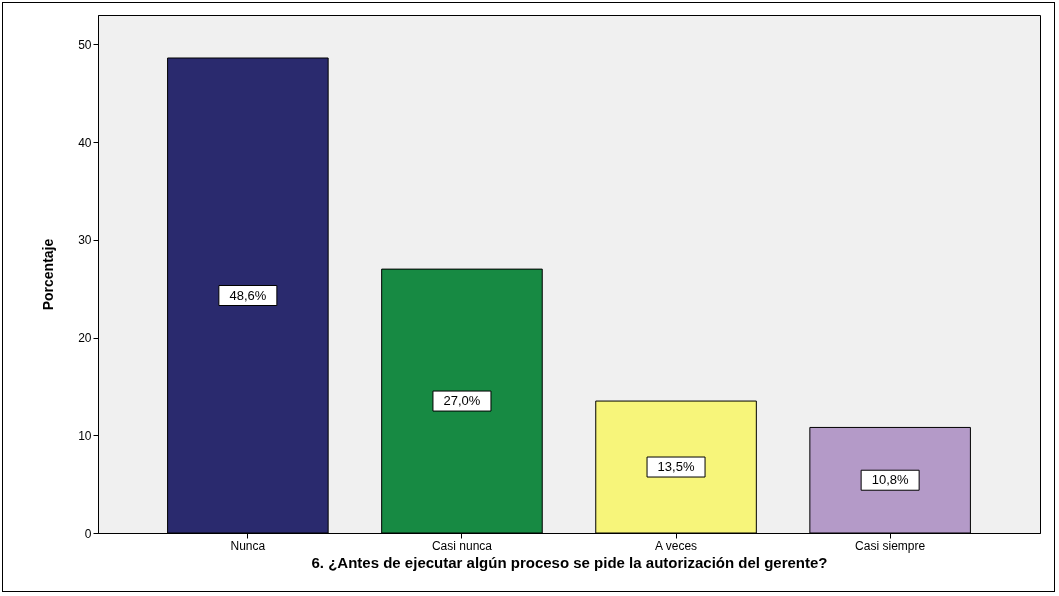 This screenshot has height=596, width=1059. I want to click on x-axis-title: 6. ¿Antes de ejecutar algún proceso se pide la autorización del gerente?, so click(569, 562).